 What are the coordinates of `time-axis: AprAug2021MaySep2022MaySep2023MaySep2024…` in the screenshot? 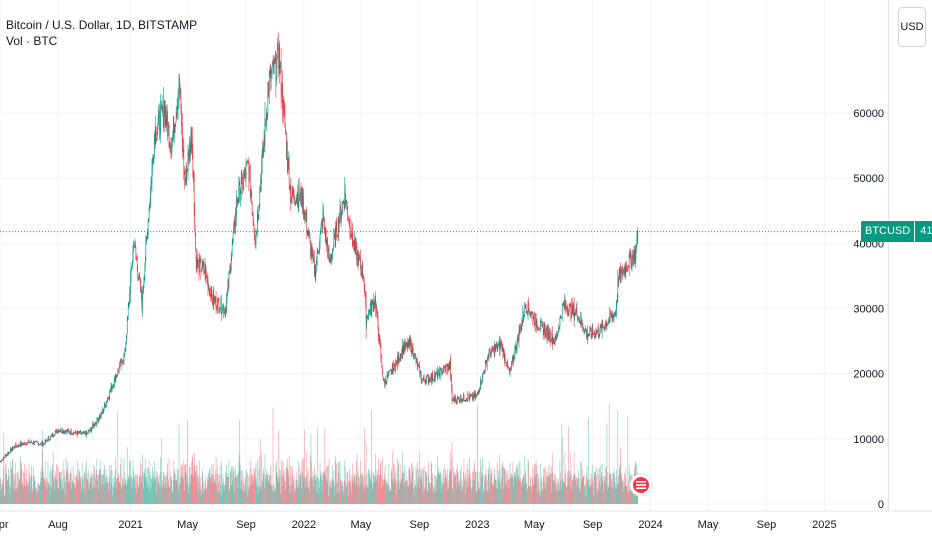 It's located at (466, 520).